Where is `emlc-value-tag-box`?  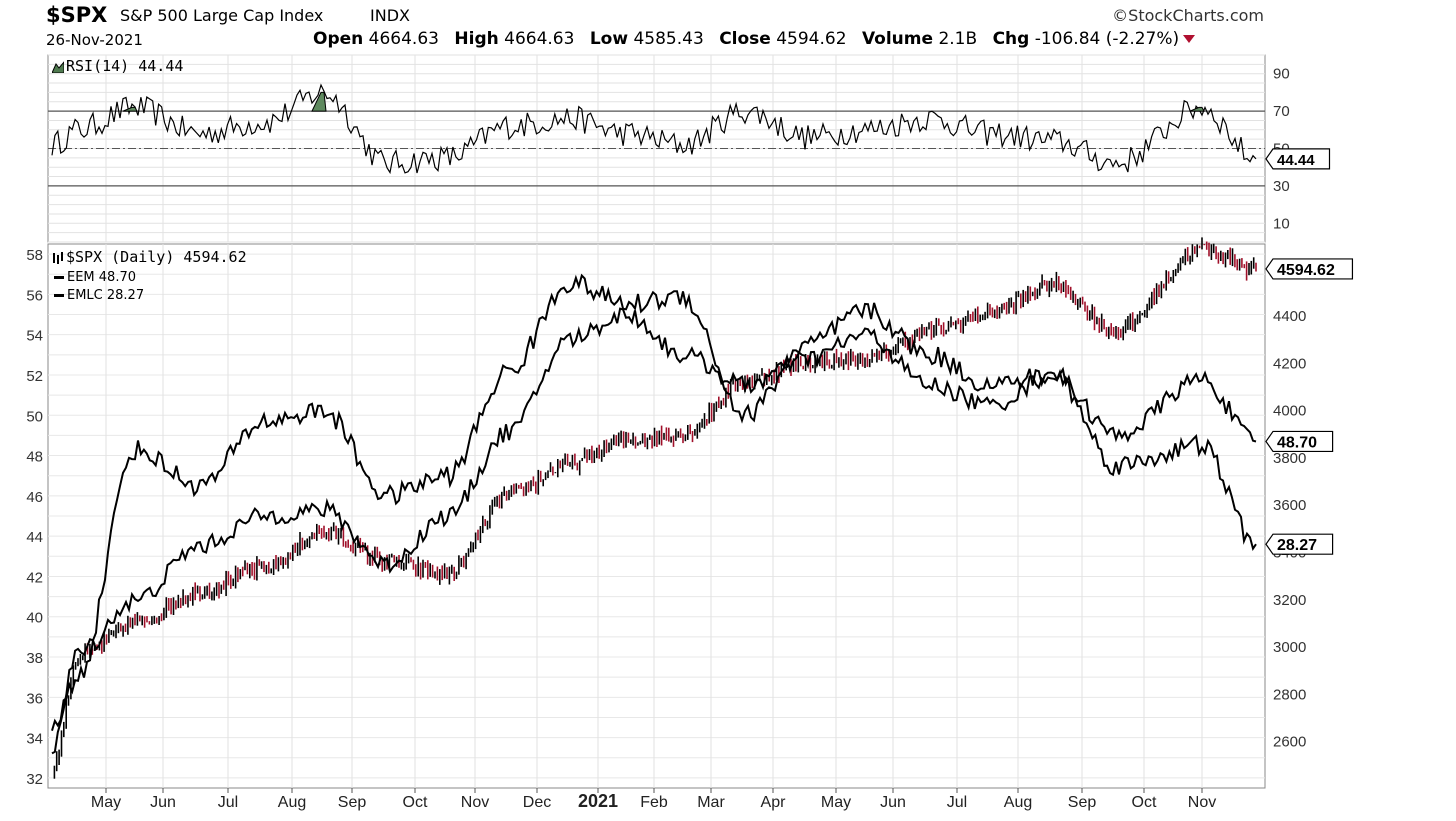
emlc-value-tag-box is located at coordinates (1299, 544).